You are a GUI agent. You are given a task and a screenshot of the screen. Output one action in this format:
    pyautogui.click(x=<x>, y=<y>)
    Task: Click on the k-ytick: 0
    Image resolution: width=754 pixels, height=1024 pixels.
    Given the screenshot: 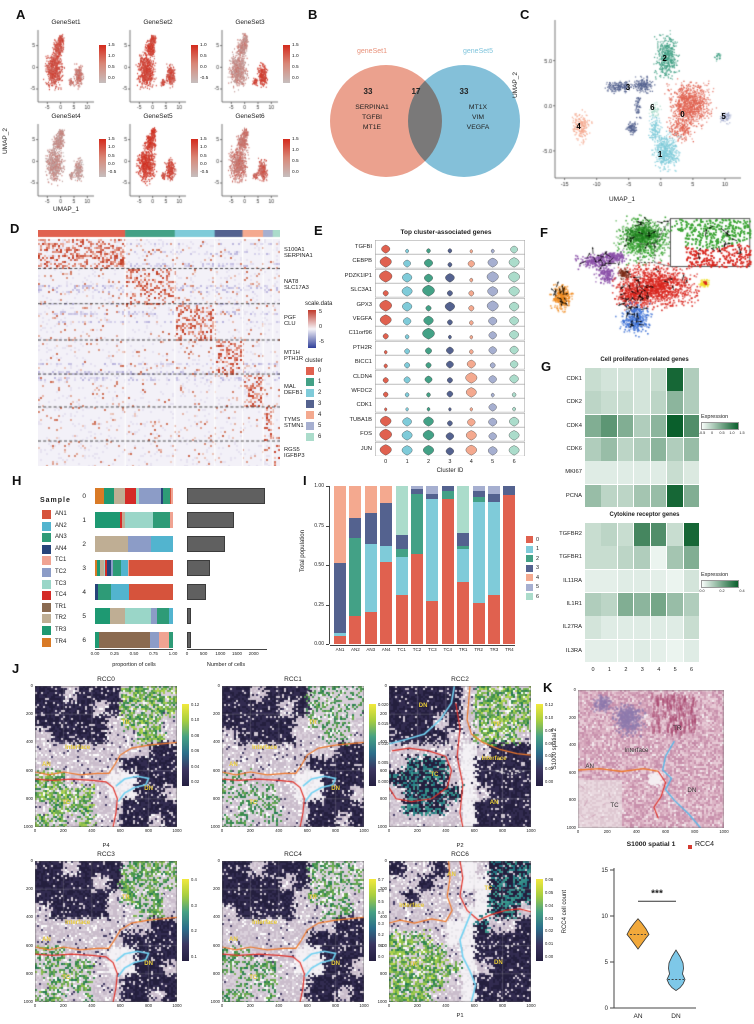 What is the action you would take?
    pyautogui.click(x=574, y=689)
    